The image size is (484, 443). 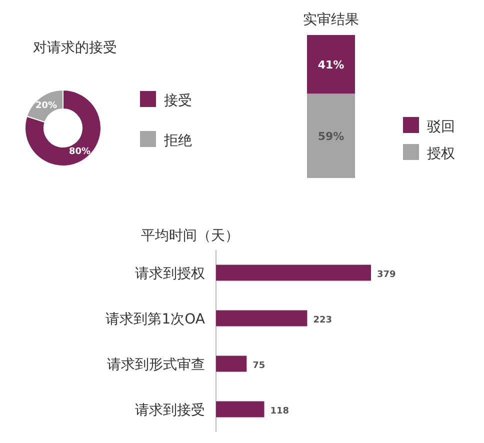 I want to click on data-label: 80%, so click(x=79, y=152).